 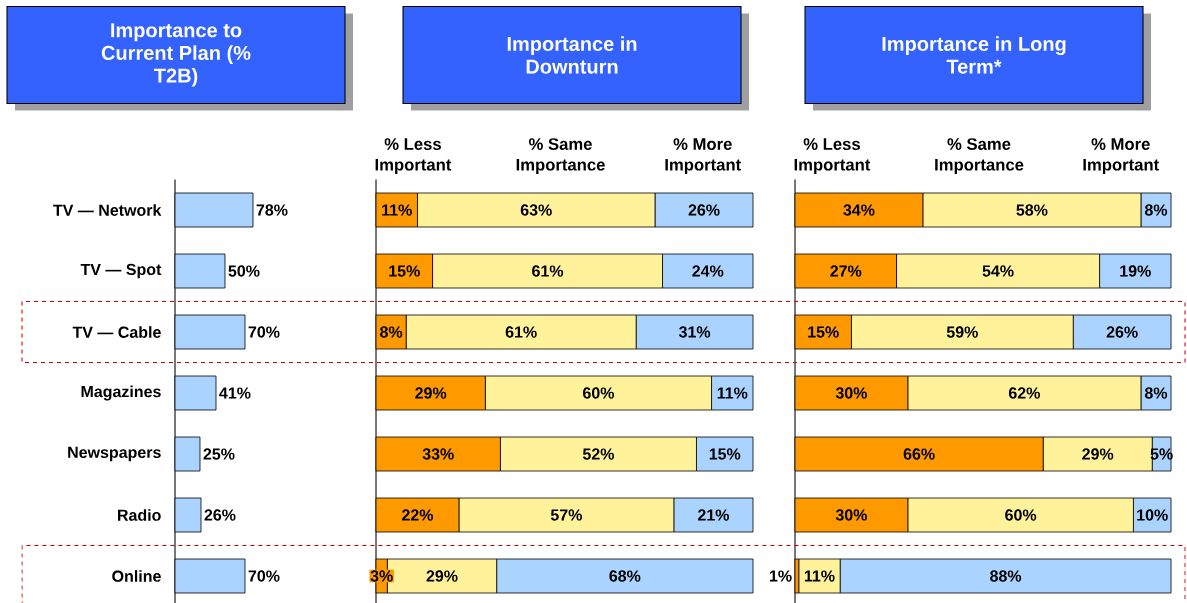 I want to click on chart-title: Importance in Downturn, so click(x=572, y=55).